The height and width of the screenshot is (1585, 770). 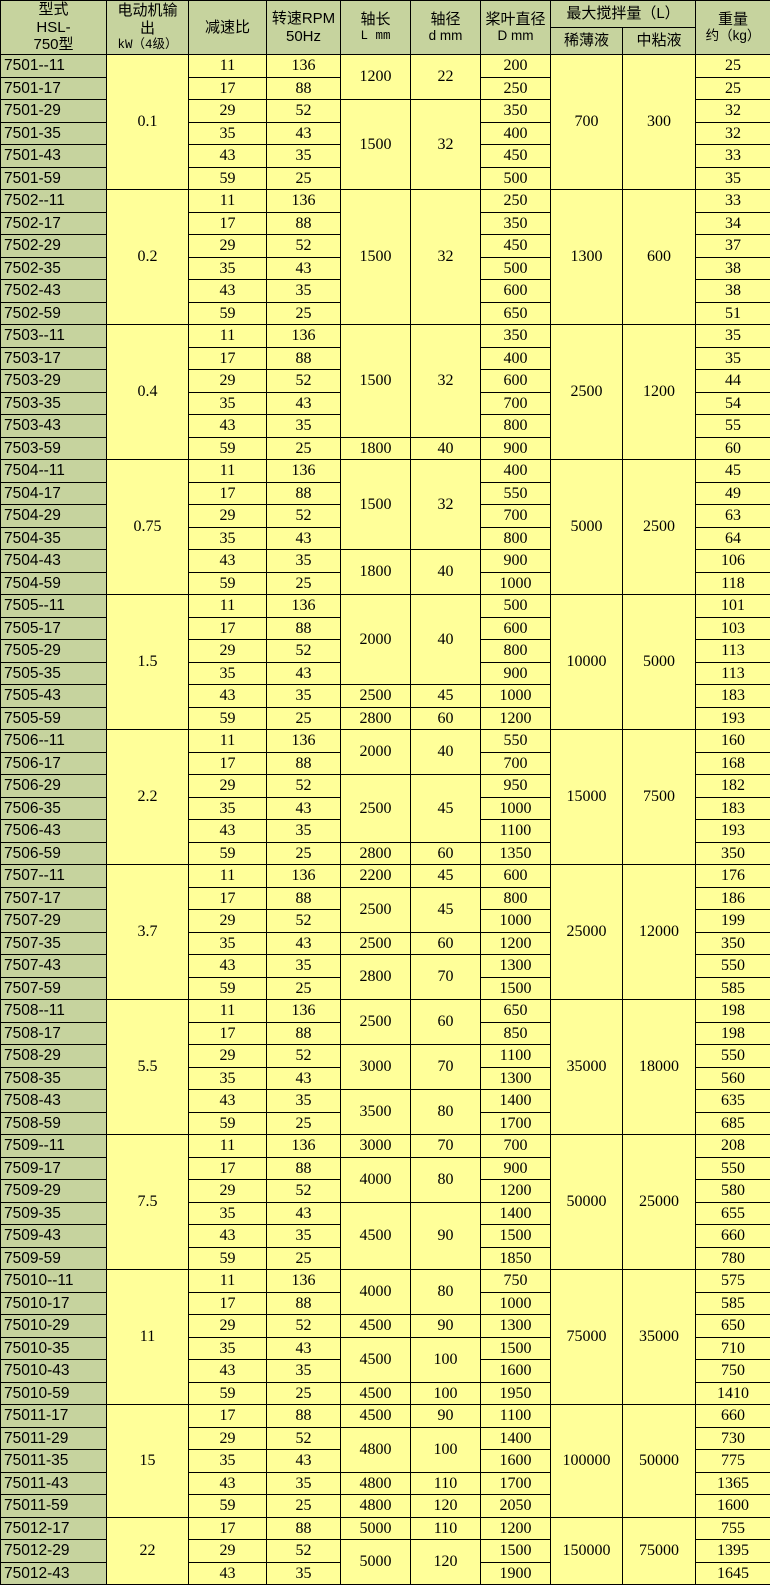 I want to click on cell-weight: 32, so click(x=733, y=111).